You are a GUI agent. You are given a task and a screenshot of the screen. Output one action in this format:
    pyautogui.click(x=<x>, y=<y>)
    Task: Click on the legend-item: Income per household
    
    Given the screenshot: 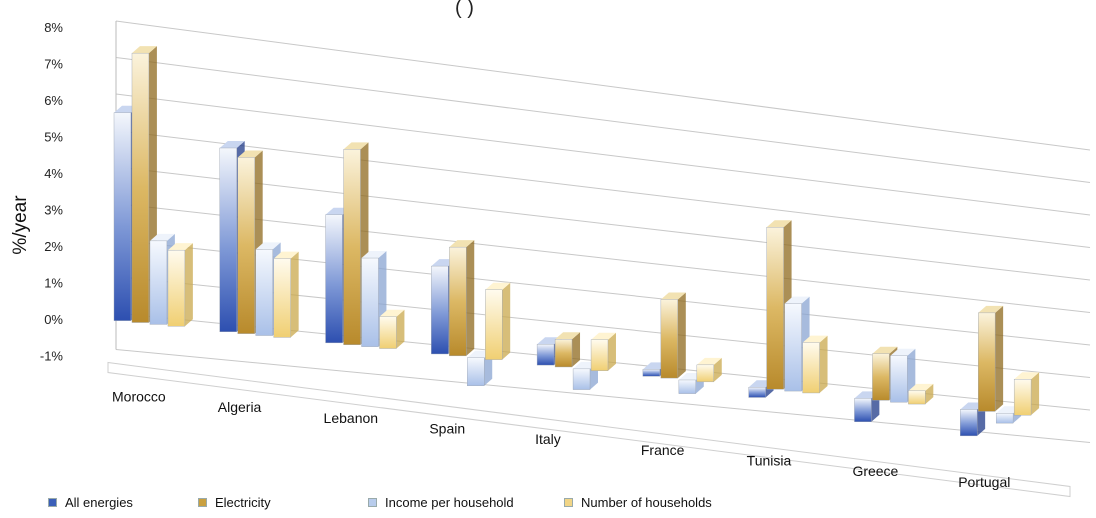 What is the action you would take?
    pyautogui.click(x=441, y=502)
    